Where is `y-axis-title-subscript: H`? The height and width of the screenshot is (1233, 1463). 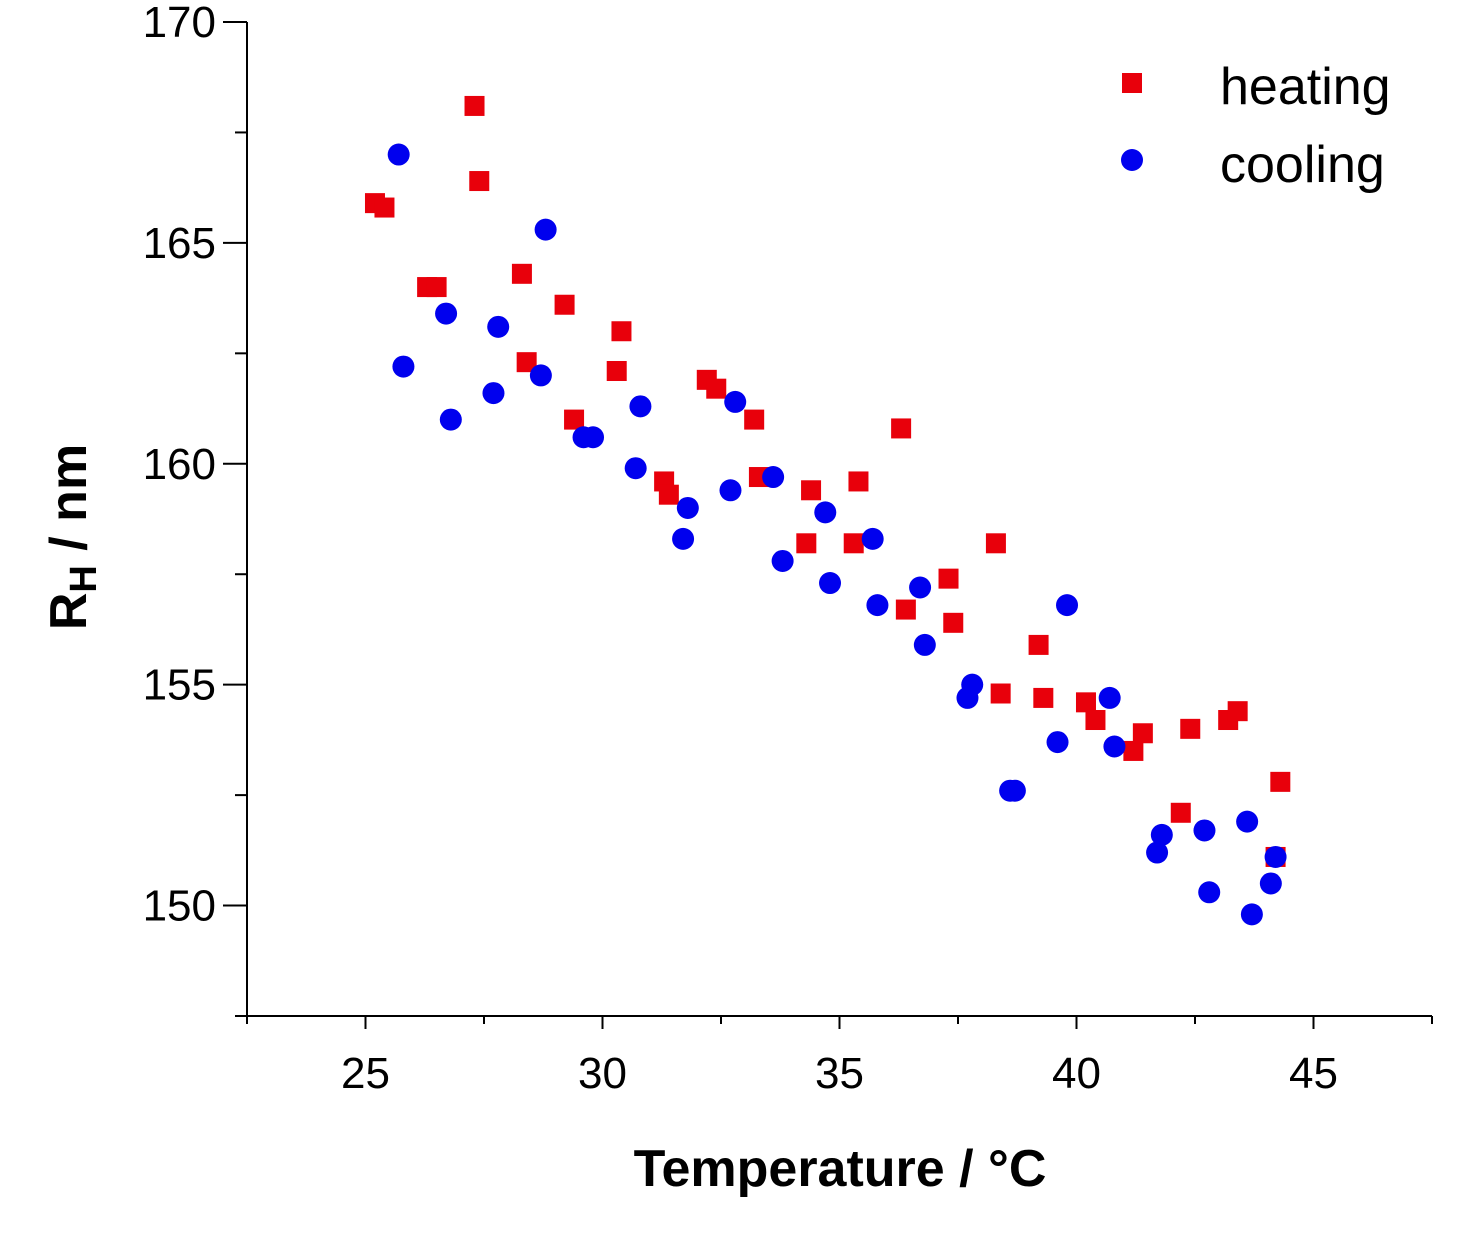
y-axis-title-subscript: H is located at coordinates (84, 578).